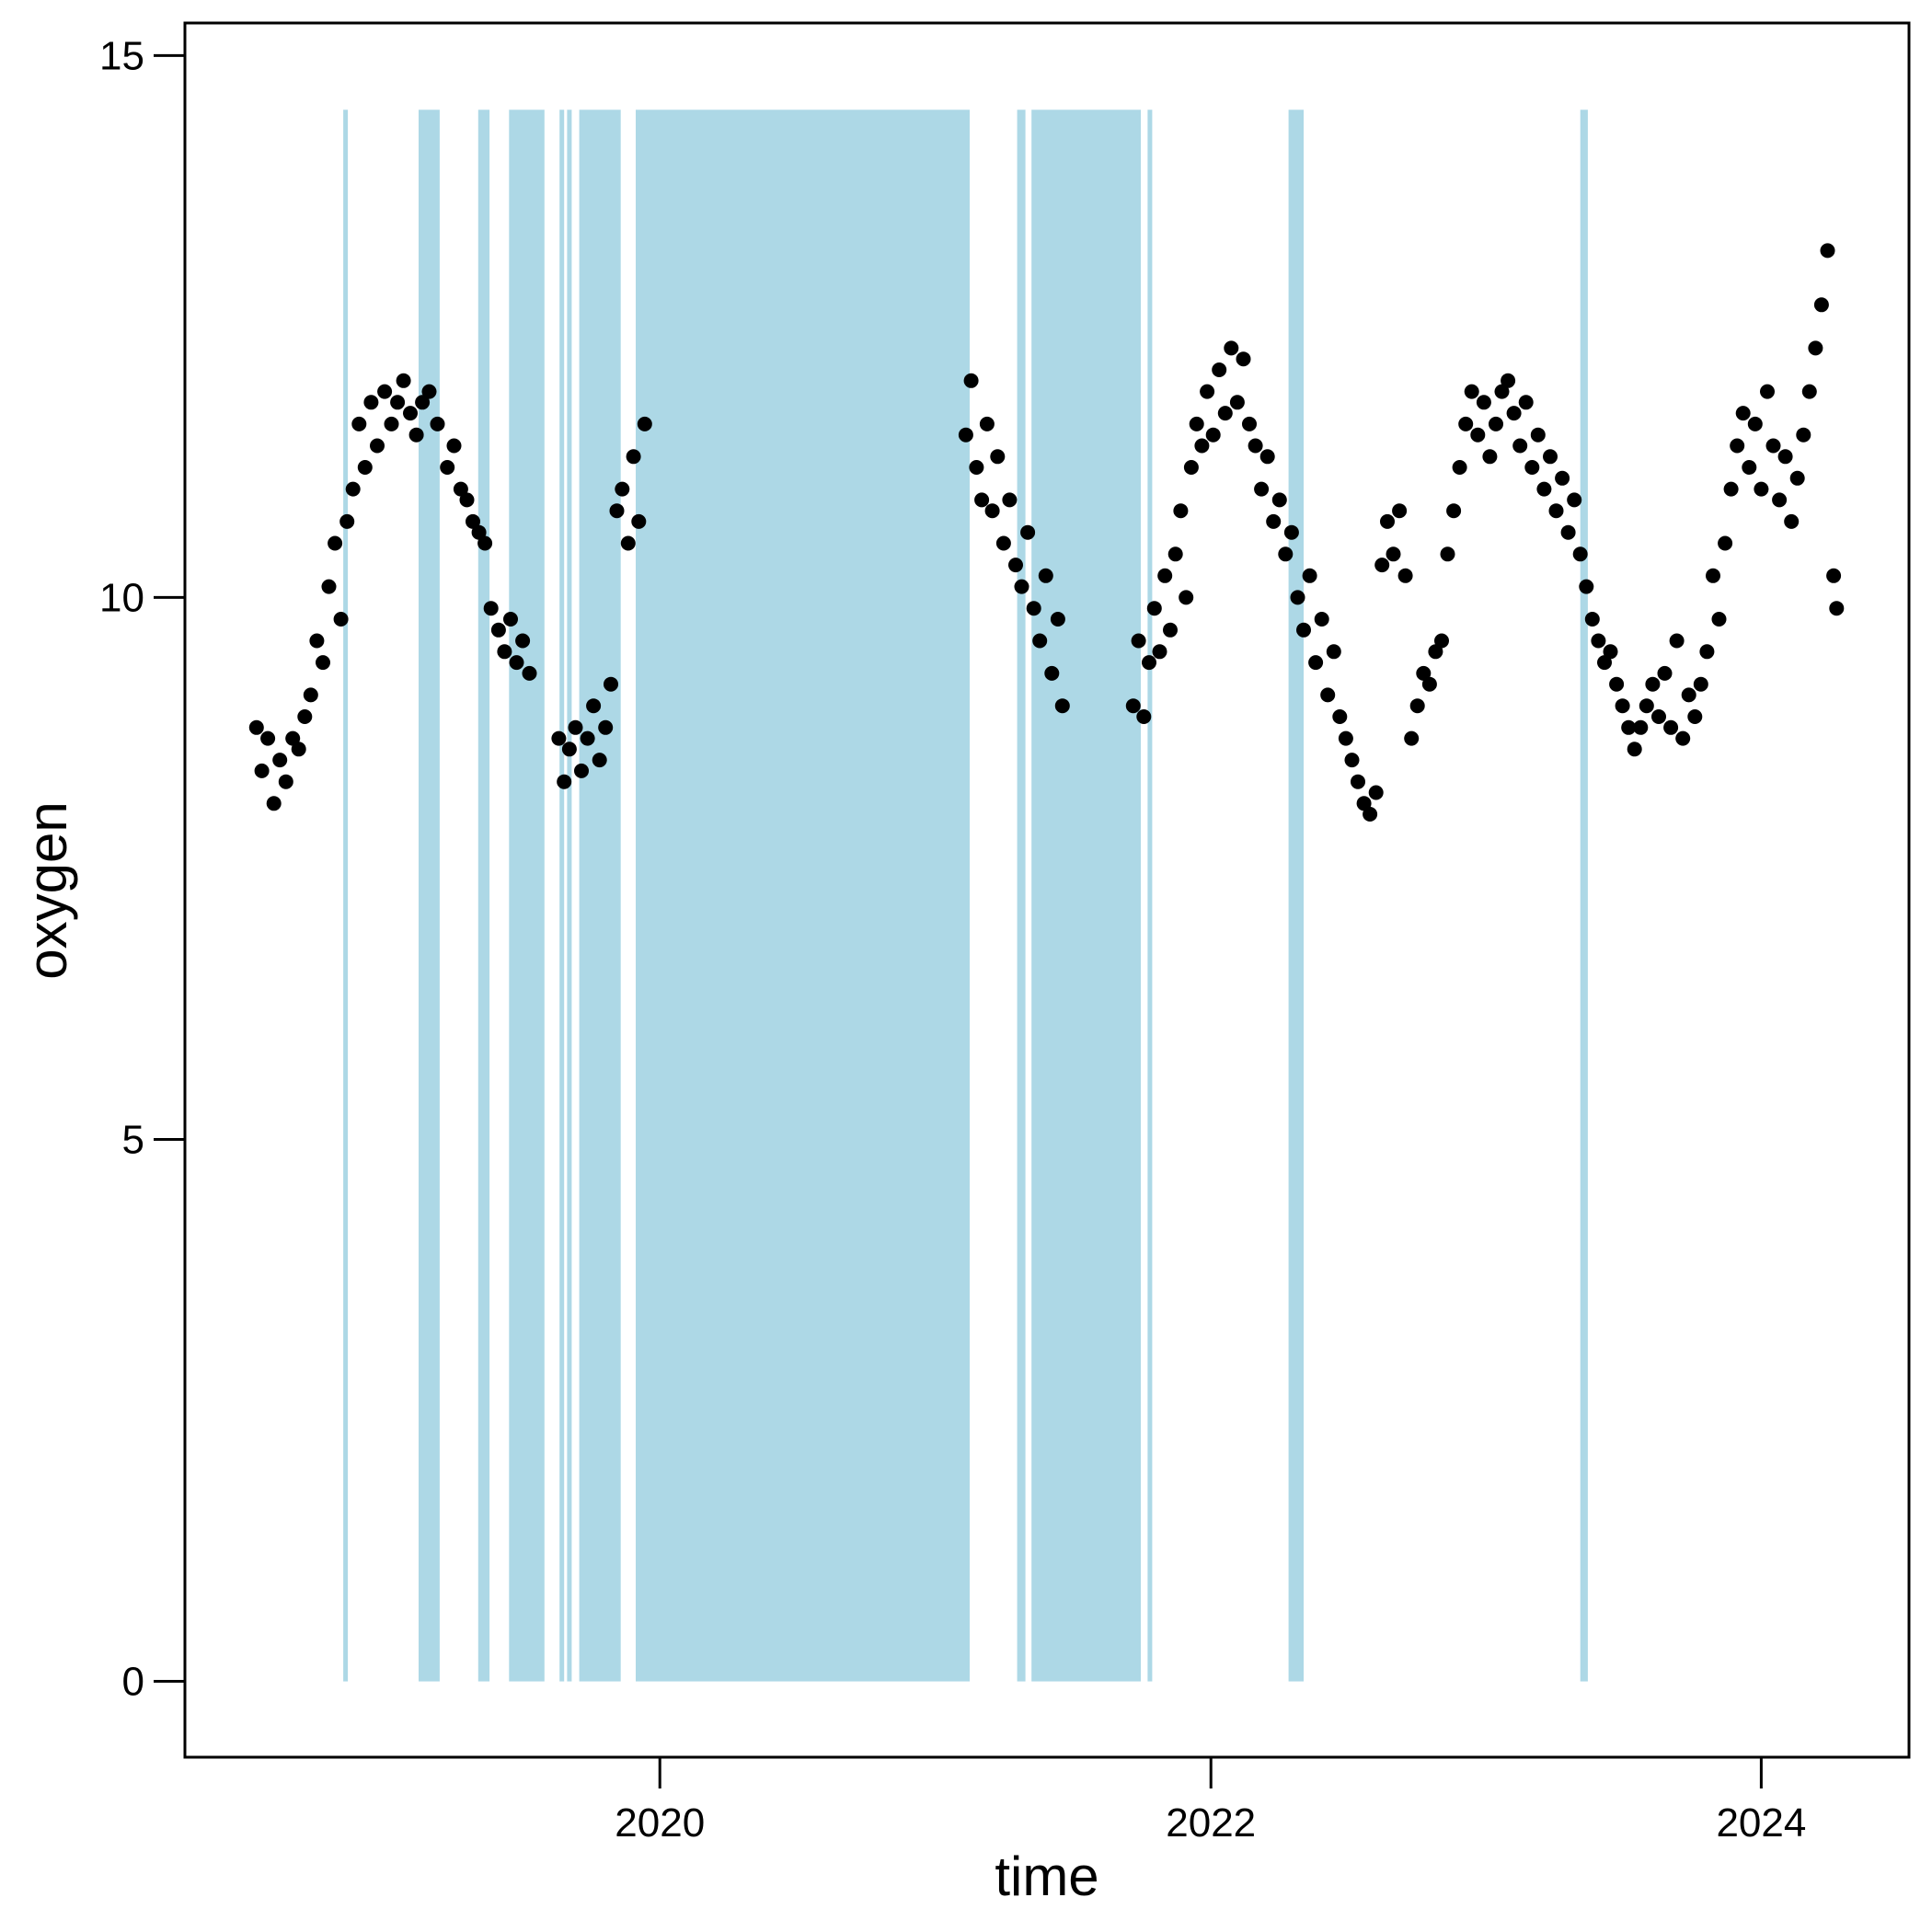 The width and height of the screenshot is (1932, 1932). Describe the element at coordinates (660, 1823) in the screenshot. I see `x-tick-label: 2020` at that location.